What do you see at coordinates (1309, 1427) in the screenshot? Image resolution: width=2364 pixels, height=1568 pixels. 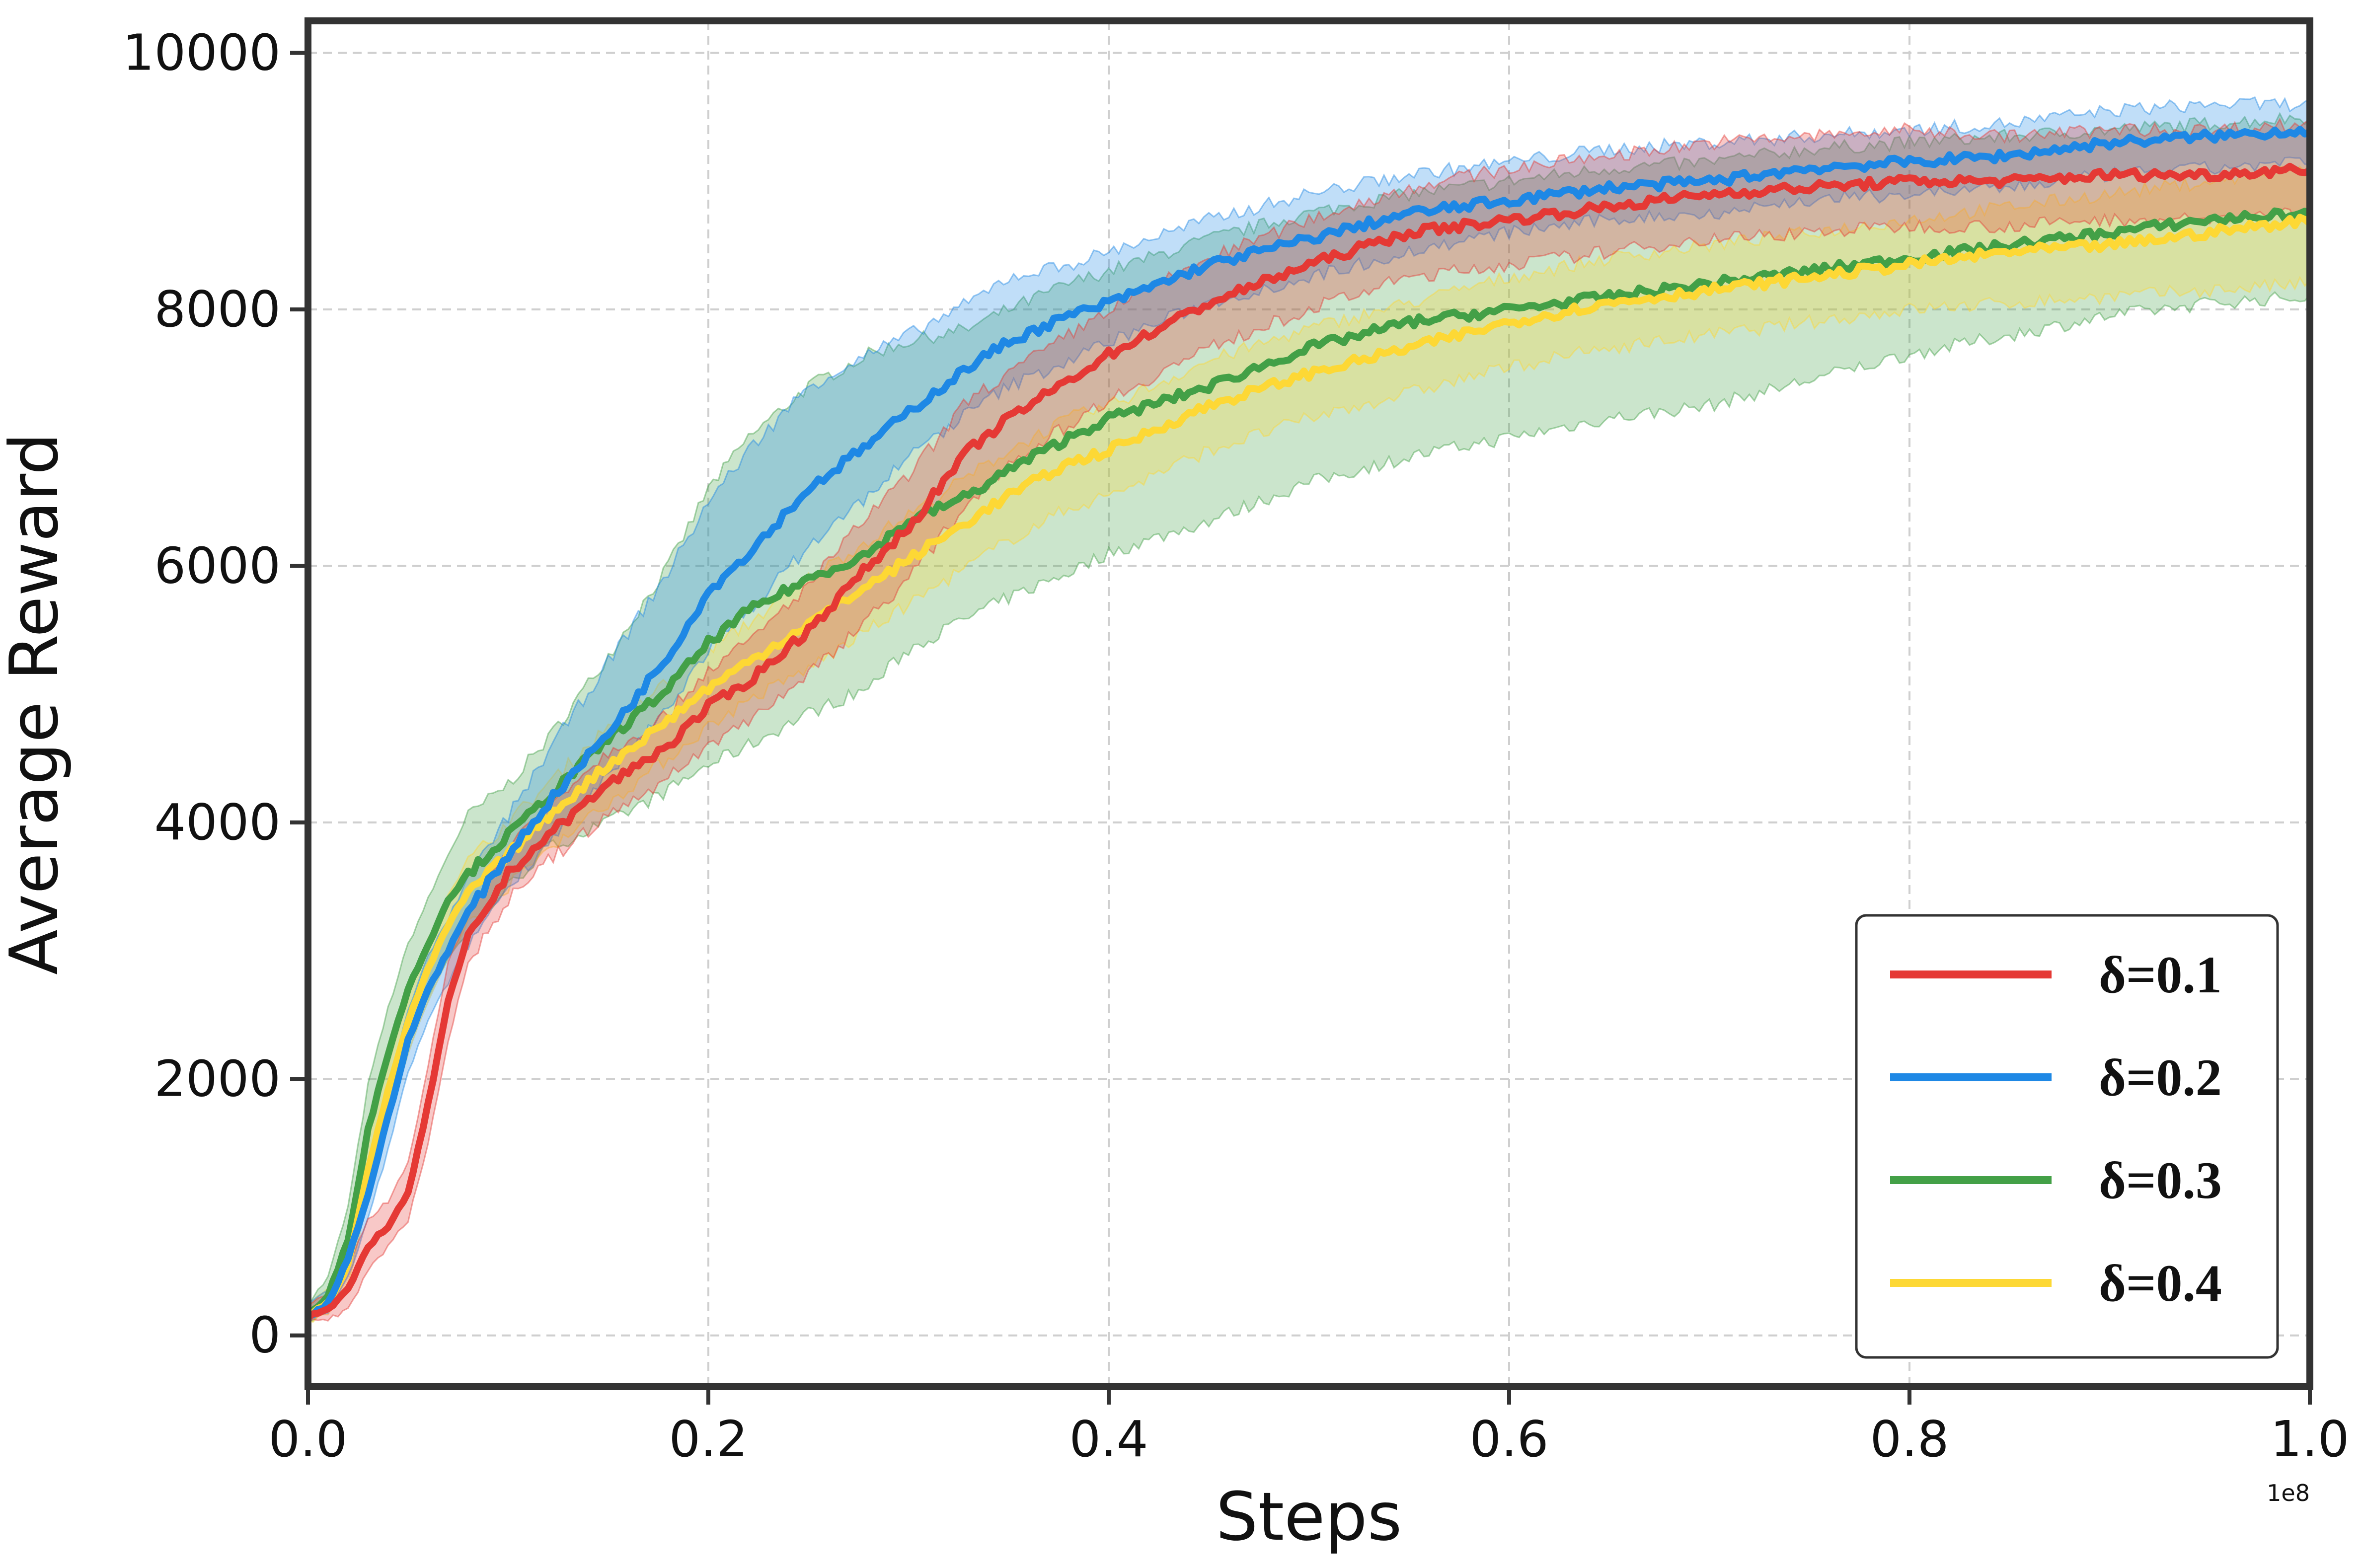 I see `x-axis: 0.0 0.2 0.4 0.6 0.8 1.0` at bounding box center [1309, 1427].